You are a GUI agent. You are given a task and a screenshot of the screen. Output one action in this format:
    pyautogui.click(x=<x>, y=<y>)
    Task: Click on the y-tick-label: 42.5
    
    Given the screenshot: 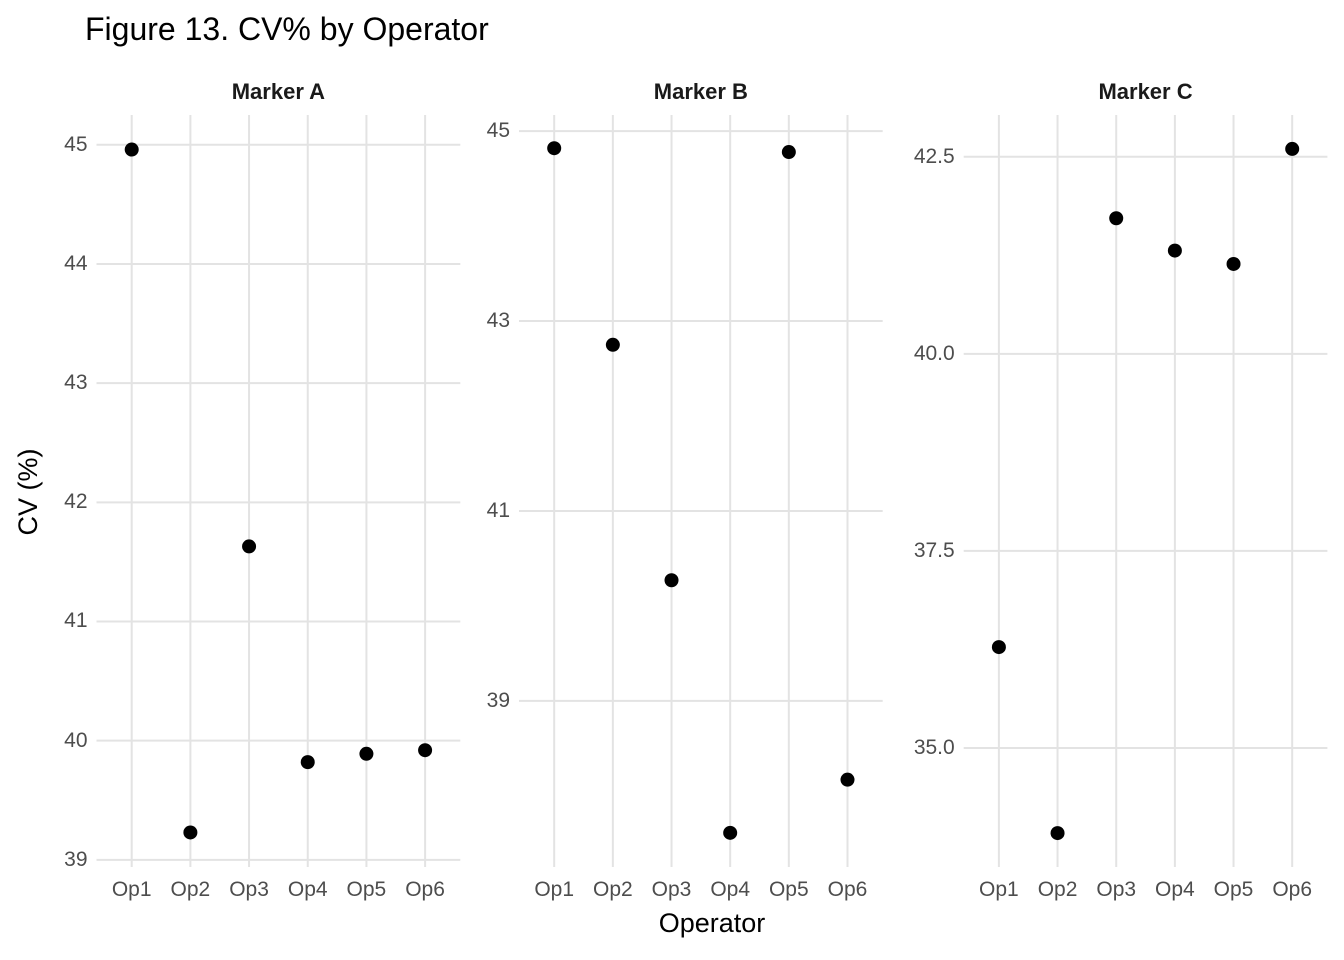 What is the action you would take?
    pyautogui.click(x=934, y=156)
    